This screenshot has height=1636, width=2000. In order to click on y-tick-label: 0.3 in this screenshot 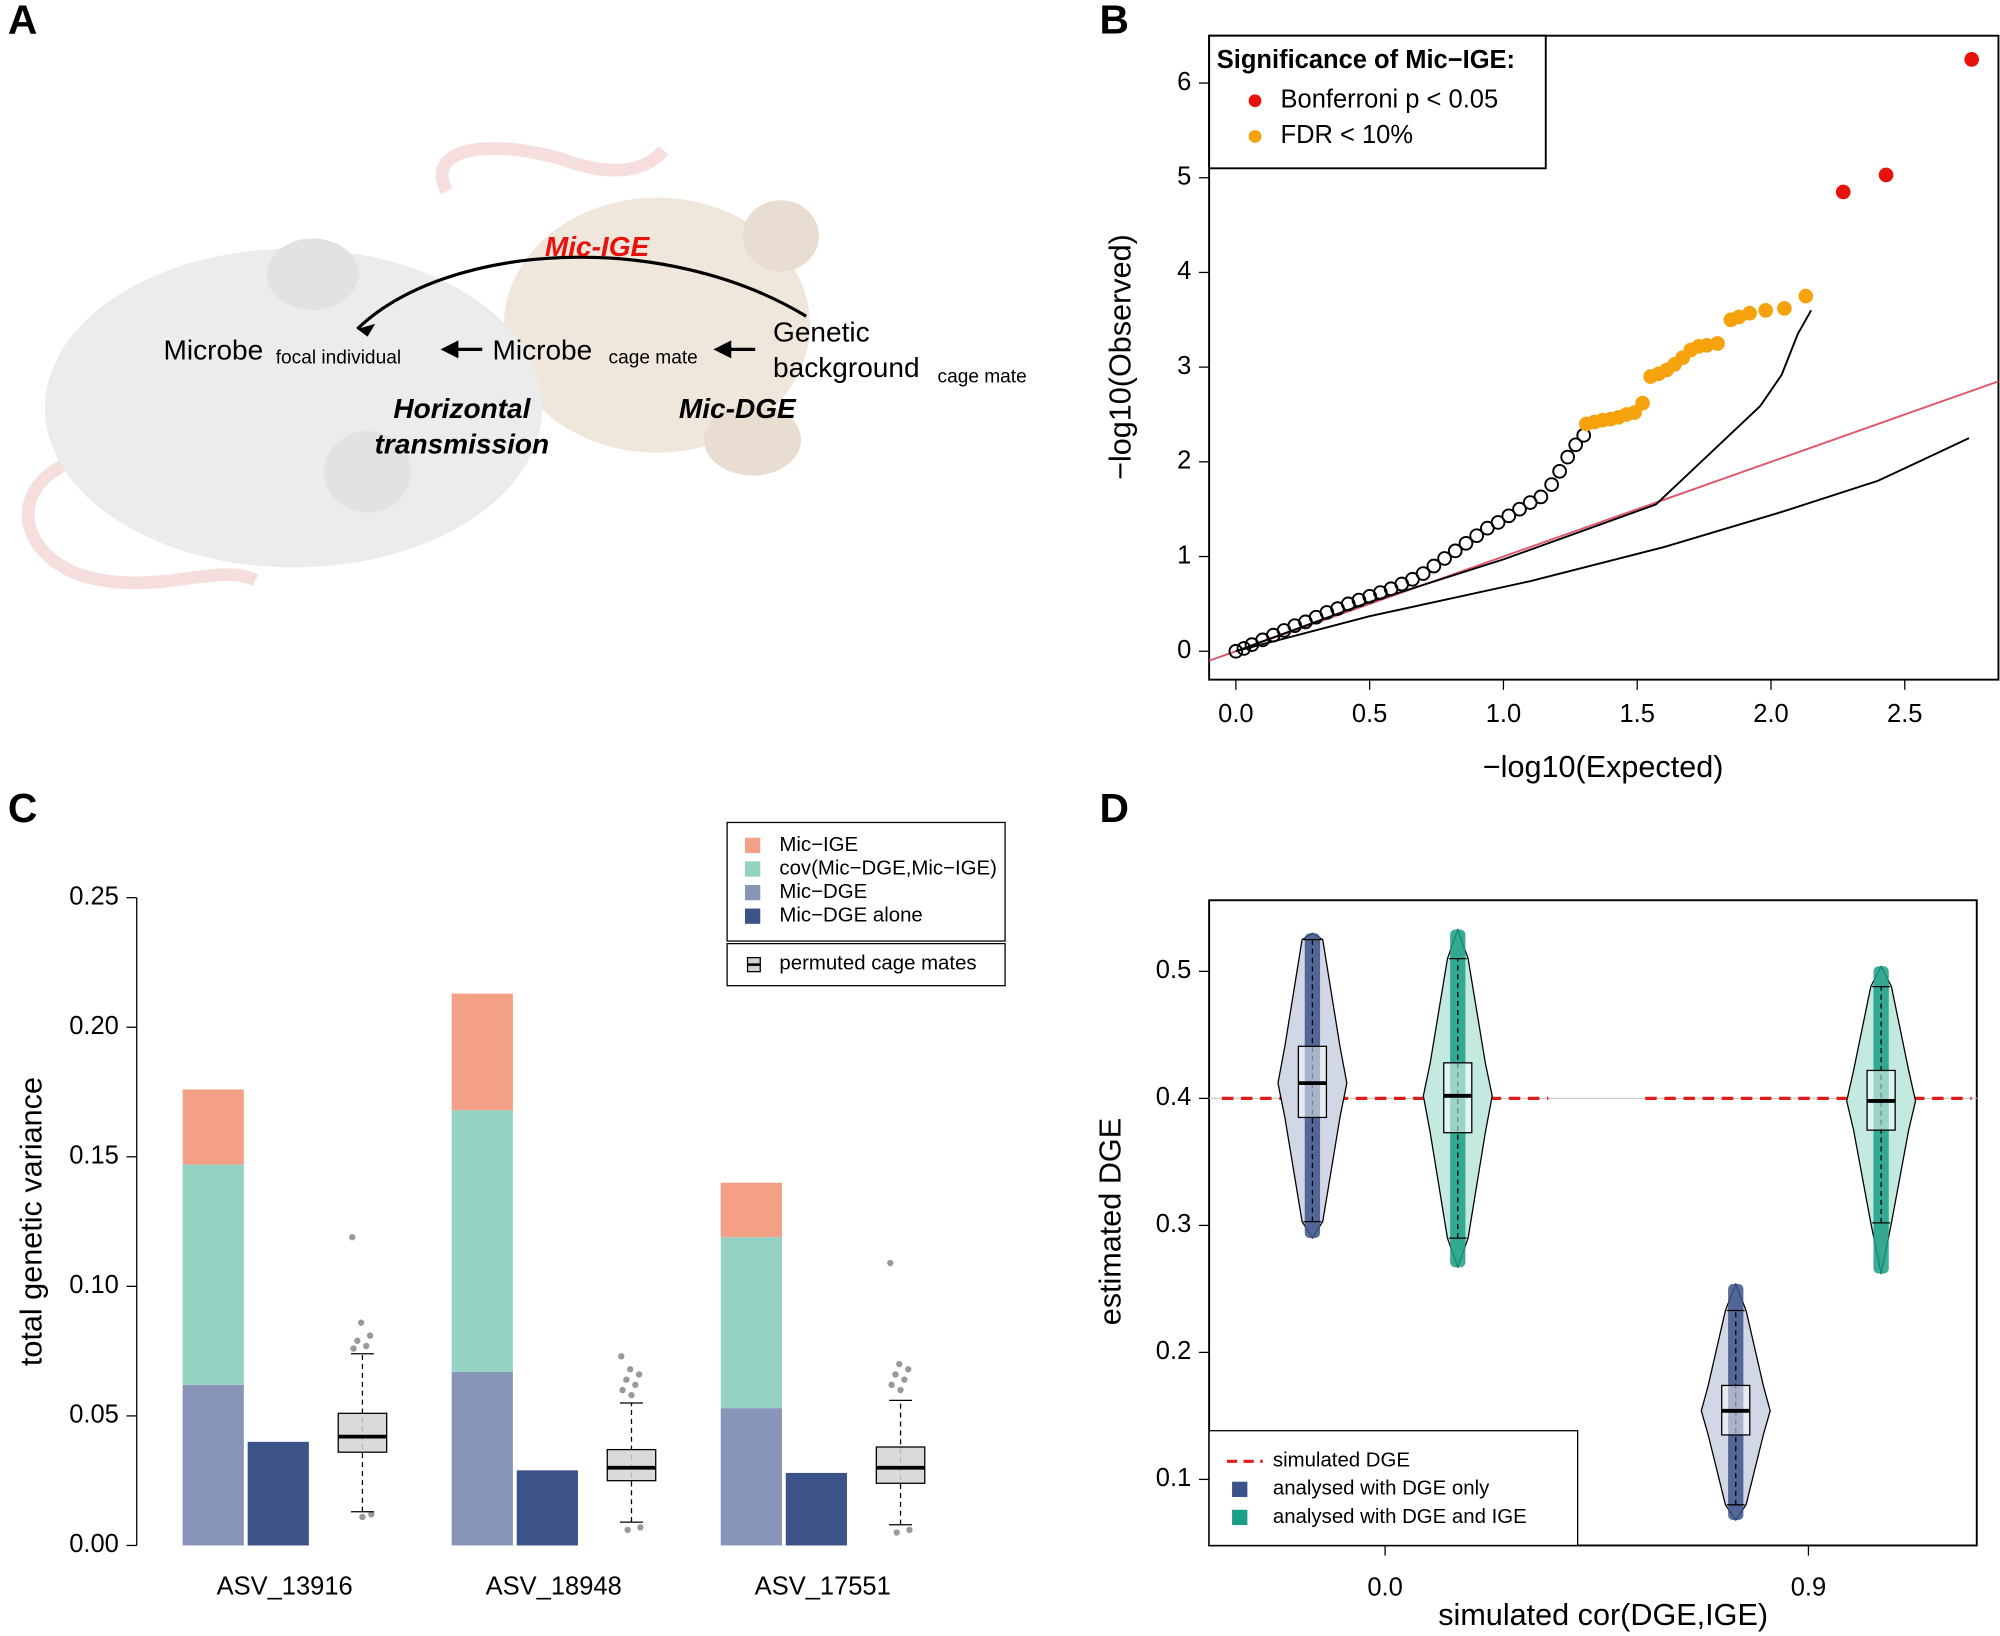, I will do `click(1173, 1224)`.